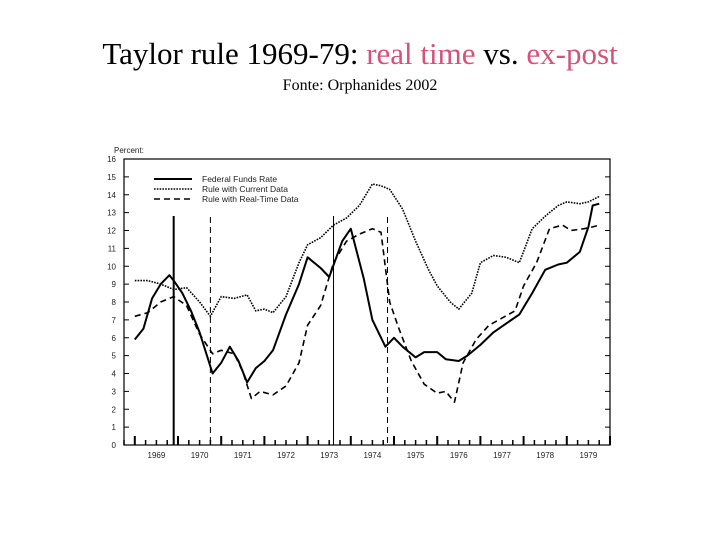  I want to click on y-tick-label: 4, so click(114, 374).